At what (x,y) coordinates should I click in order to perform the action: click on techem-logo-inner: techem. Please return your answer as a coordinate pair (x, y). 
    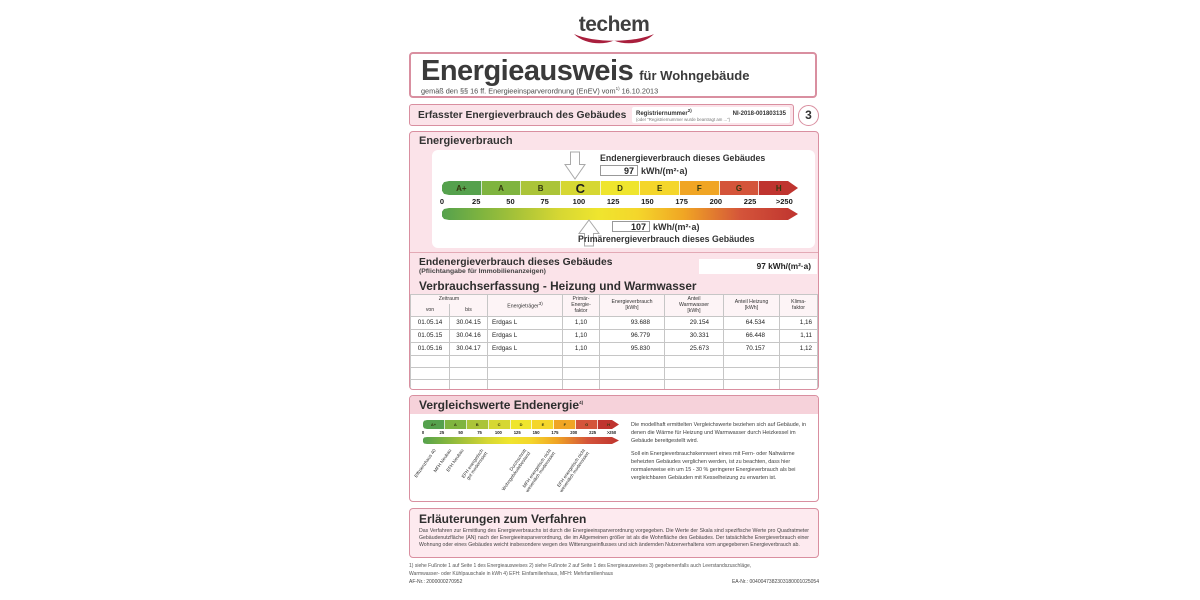
    Looking at the image, I should click on (614, 30).